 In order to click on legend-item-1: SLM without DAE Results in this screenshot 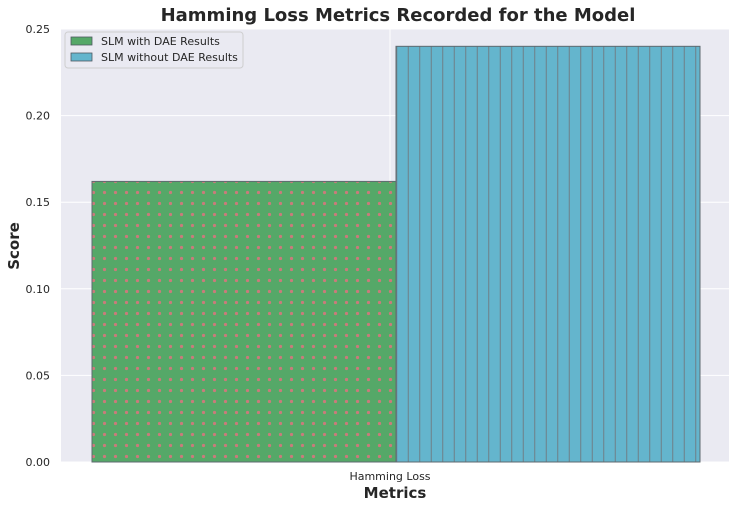, I will do `click(154, 57)`.